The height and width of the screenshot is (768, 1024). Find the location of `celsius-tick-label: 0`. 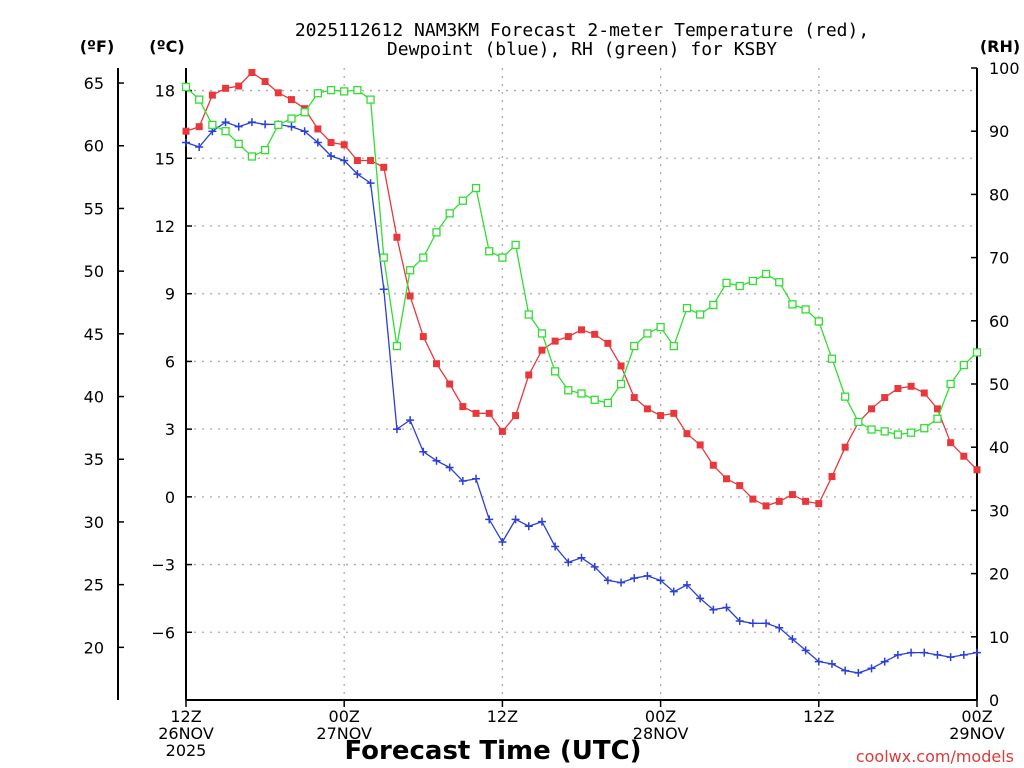

celsius-tick-label: 0 is located at coordinates (170, 497).